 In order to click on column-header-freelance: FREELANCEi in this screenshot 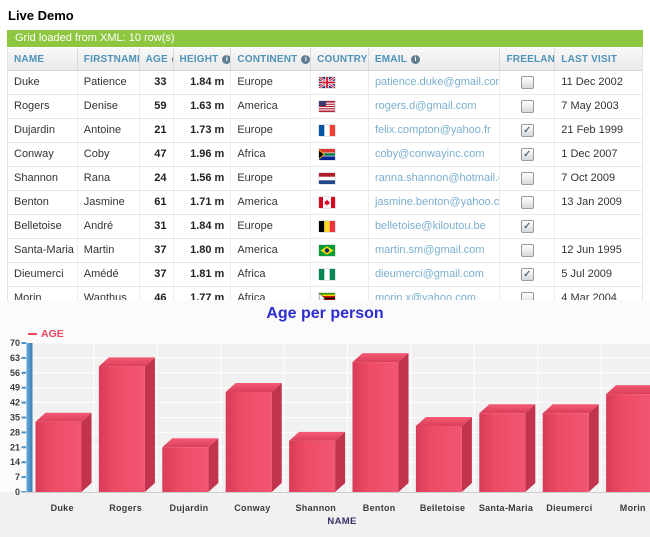, I will do `click(528, 59)`.